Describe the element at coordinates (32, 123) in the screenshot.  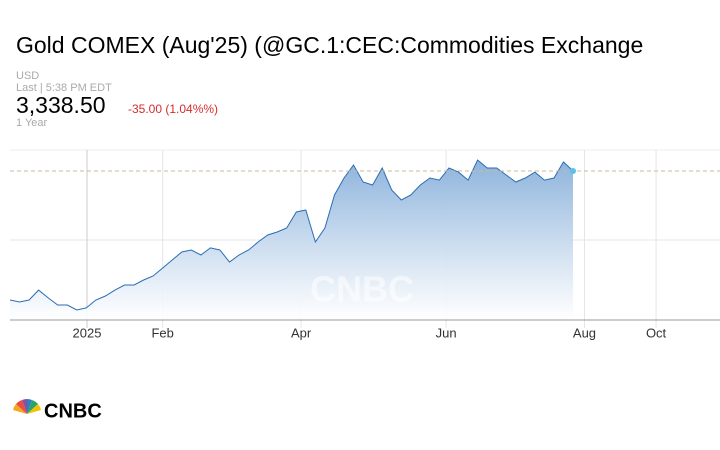
I see `period: 1 Year` at that location.